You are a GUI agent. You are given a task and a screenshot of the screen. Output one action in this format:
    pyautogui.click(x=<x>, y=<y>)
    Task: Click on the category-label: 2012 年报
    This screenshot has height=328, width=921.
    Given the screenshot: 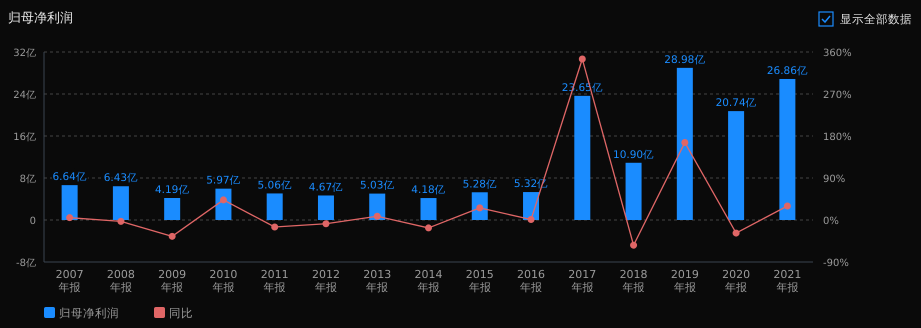 What is the action you would take?
    pyautogui.click(x=326, y=281)
    